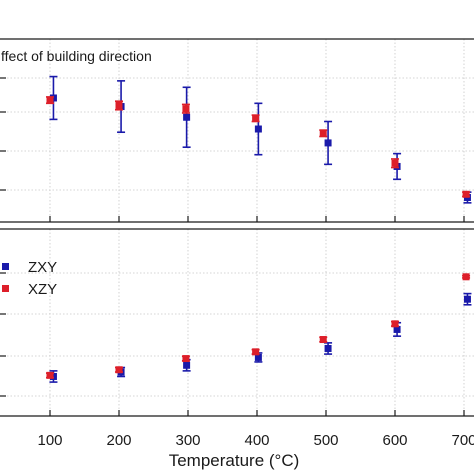 The image size is (474, 474). What do you see at coordinates (325, 440) in the screenshot?
I see `x-tick-label: 500` at bounding box center [325, 440].